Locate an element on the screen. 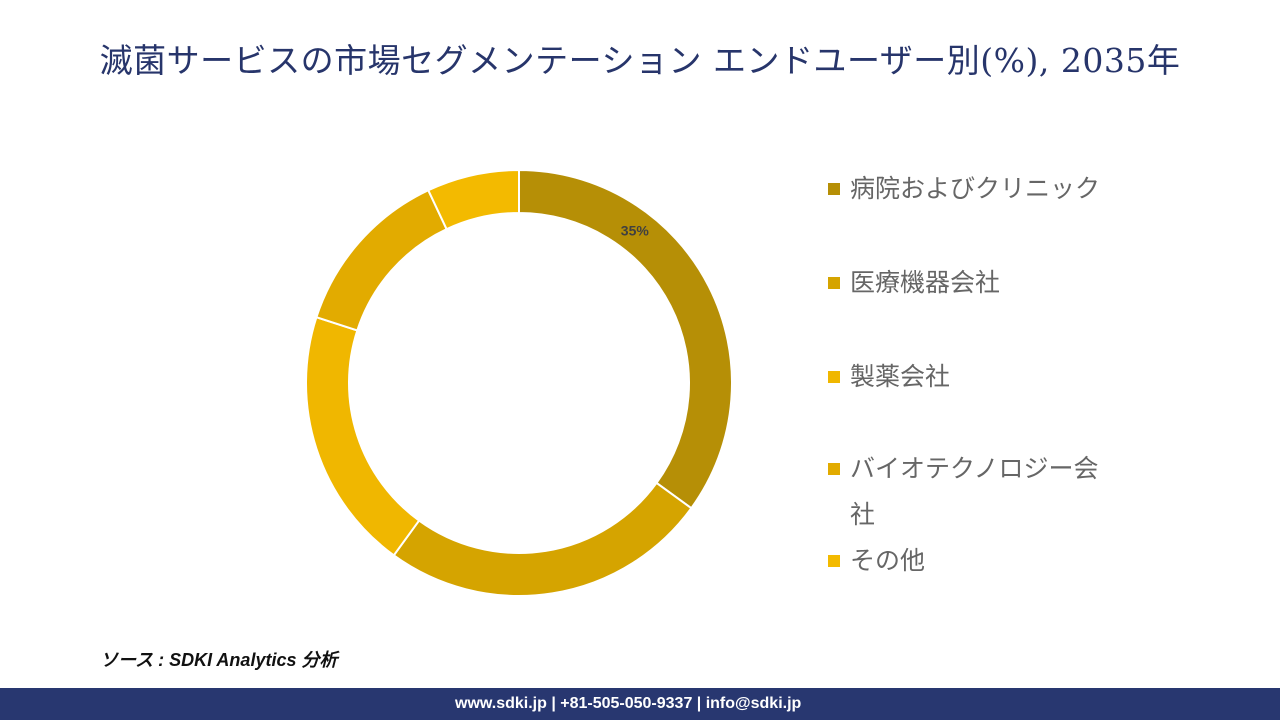 This screenshot has height=720, width=1280. legend-item: 病院およびクリニック is located at coordinates (974, 189).